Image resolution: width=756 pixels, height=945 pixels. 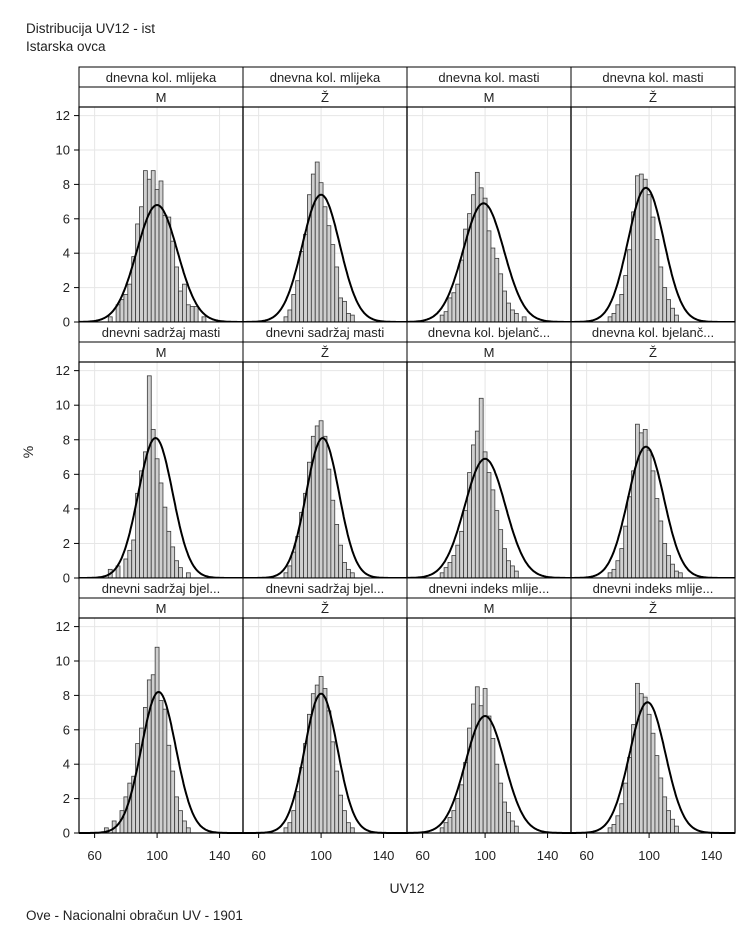 I want to click on panel-trait-label: dnevni sadržaj masti, so click(x=161, y=332).